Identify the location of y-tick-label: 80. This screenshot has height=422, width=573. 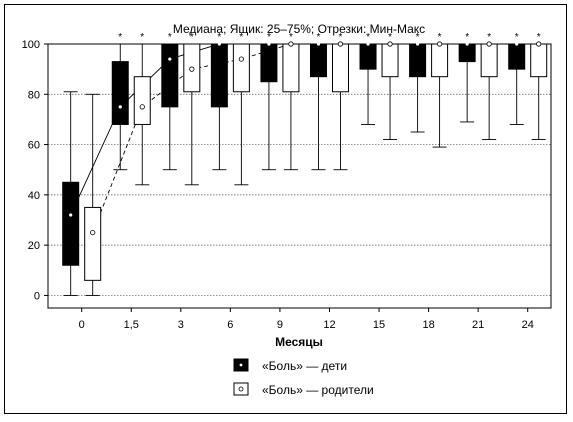
(34, 95).